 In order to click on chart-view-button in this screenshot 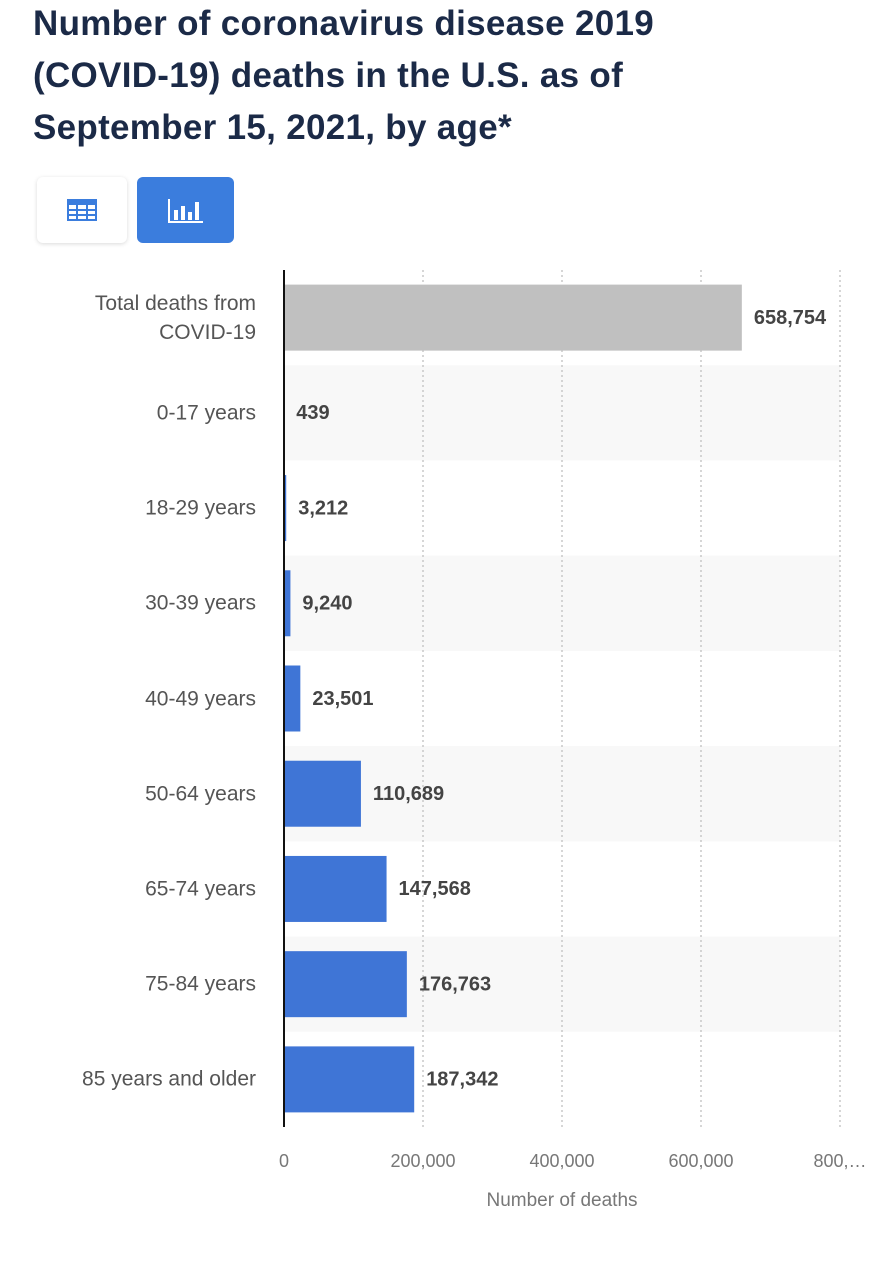, I will do `click(185, 210)`.